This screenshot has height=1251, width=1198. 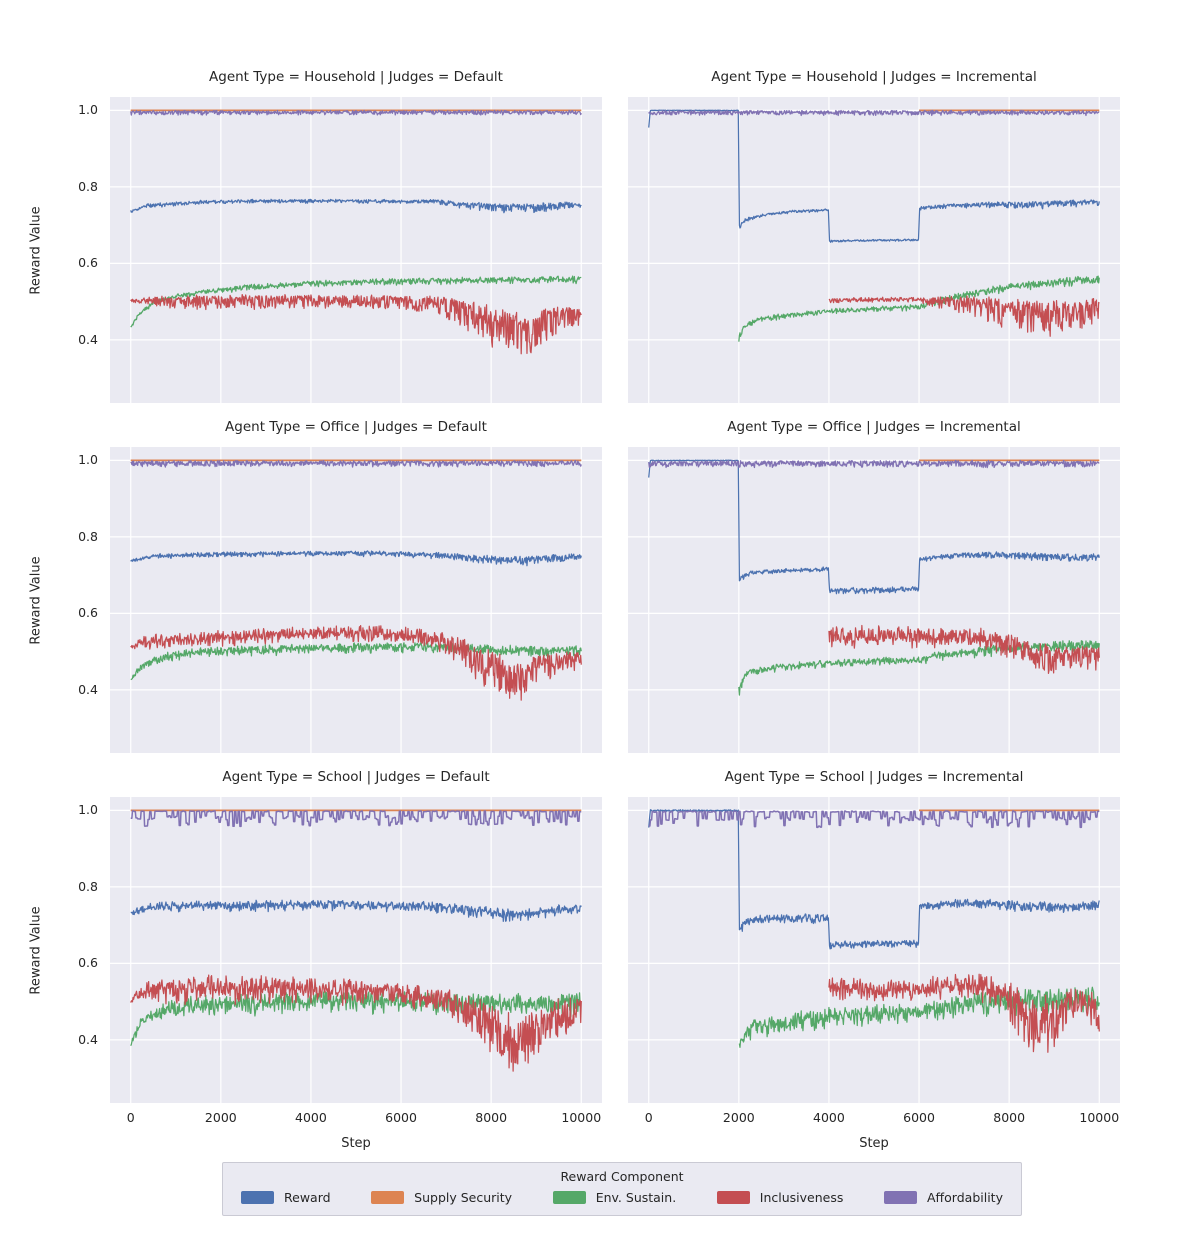 What do you see at coordinates (943, 1197) in the screenshot?
I see `legend-entry-affordability: Affordability` at bounding box center [943, 1197].